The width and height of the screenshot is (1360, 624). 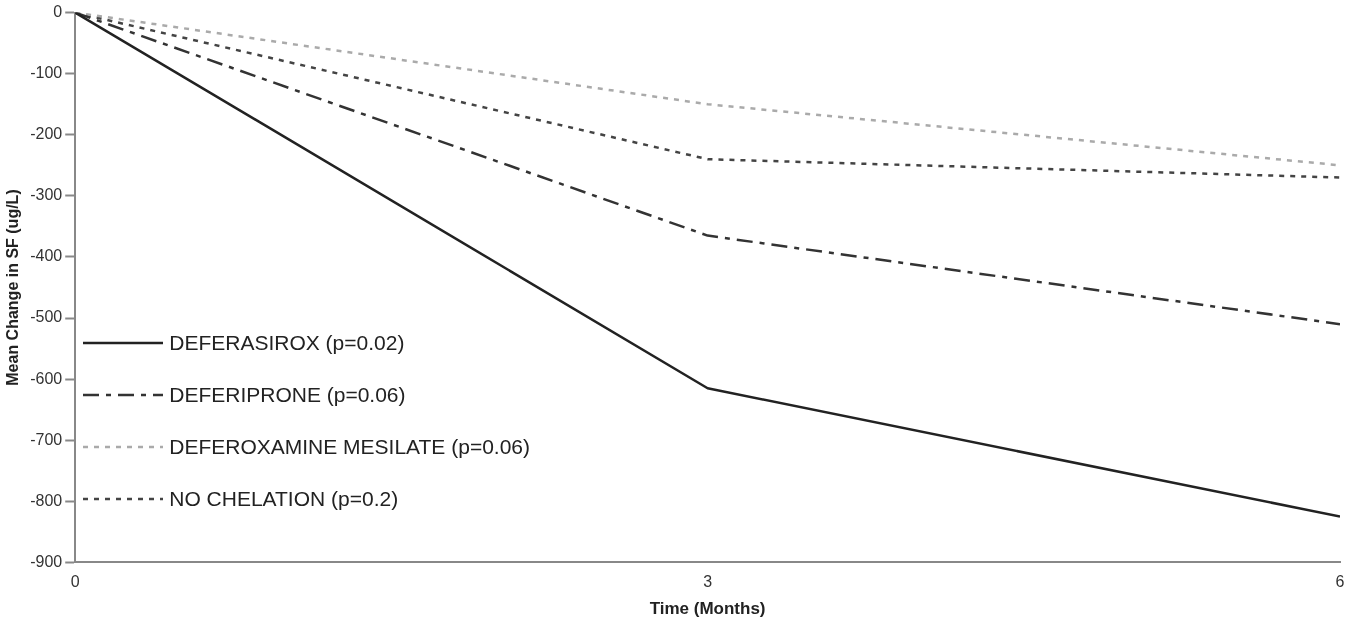 What do you see at coordinates (350, 446) in the screenshot?
I see `legend-label: DEFEROXAMINE MESILATE (p=0.06)` at bounding box center [350, 446].